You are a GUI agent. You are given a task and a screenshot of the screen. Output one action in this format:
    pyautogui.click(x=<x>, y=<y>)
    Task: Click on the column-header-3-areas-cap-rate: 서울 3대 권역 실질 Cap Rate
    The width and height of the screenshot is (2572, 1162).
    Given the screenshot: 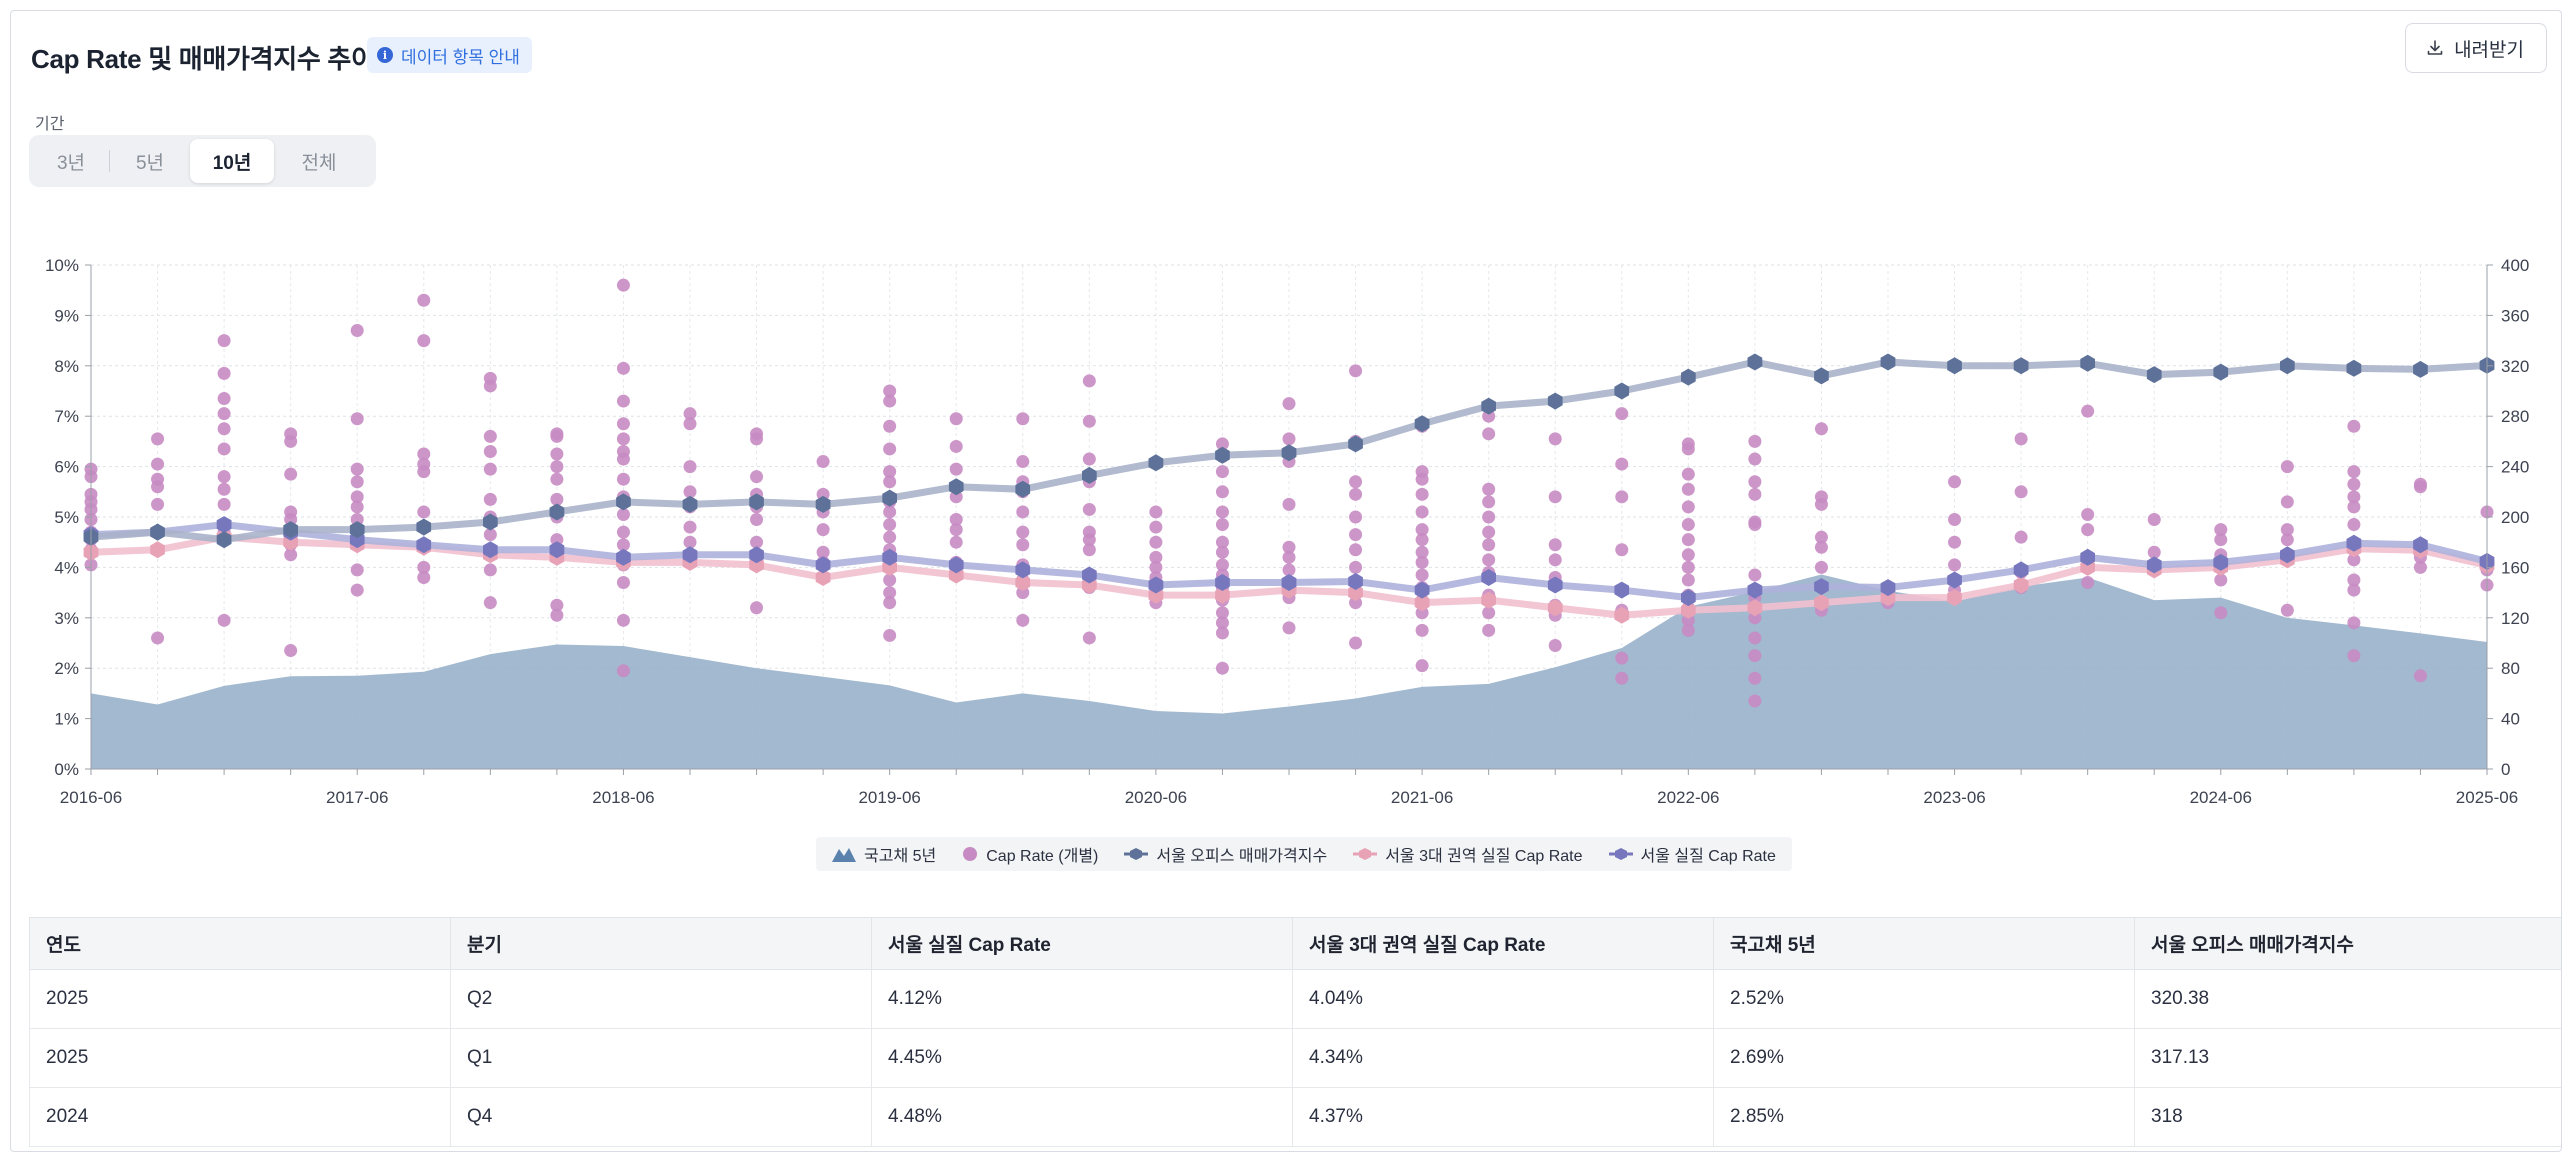 What is the action you would take?
    pyautogui.click(x=1503, y=943)
    